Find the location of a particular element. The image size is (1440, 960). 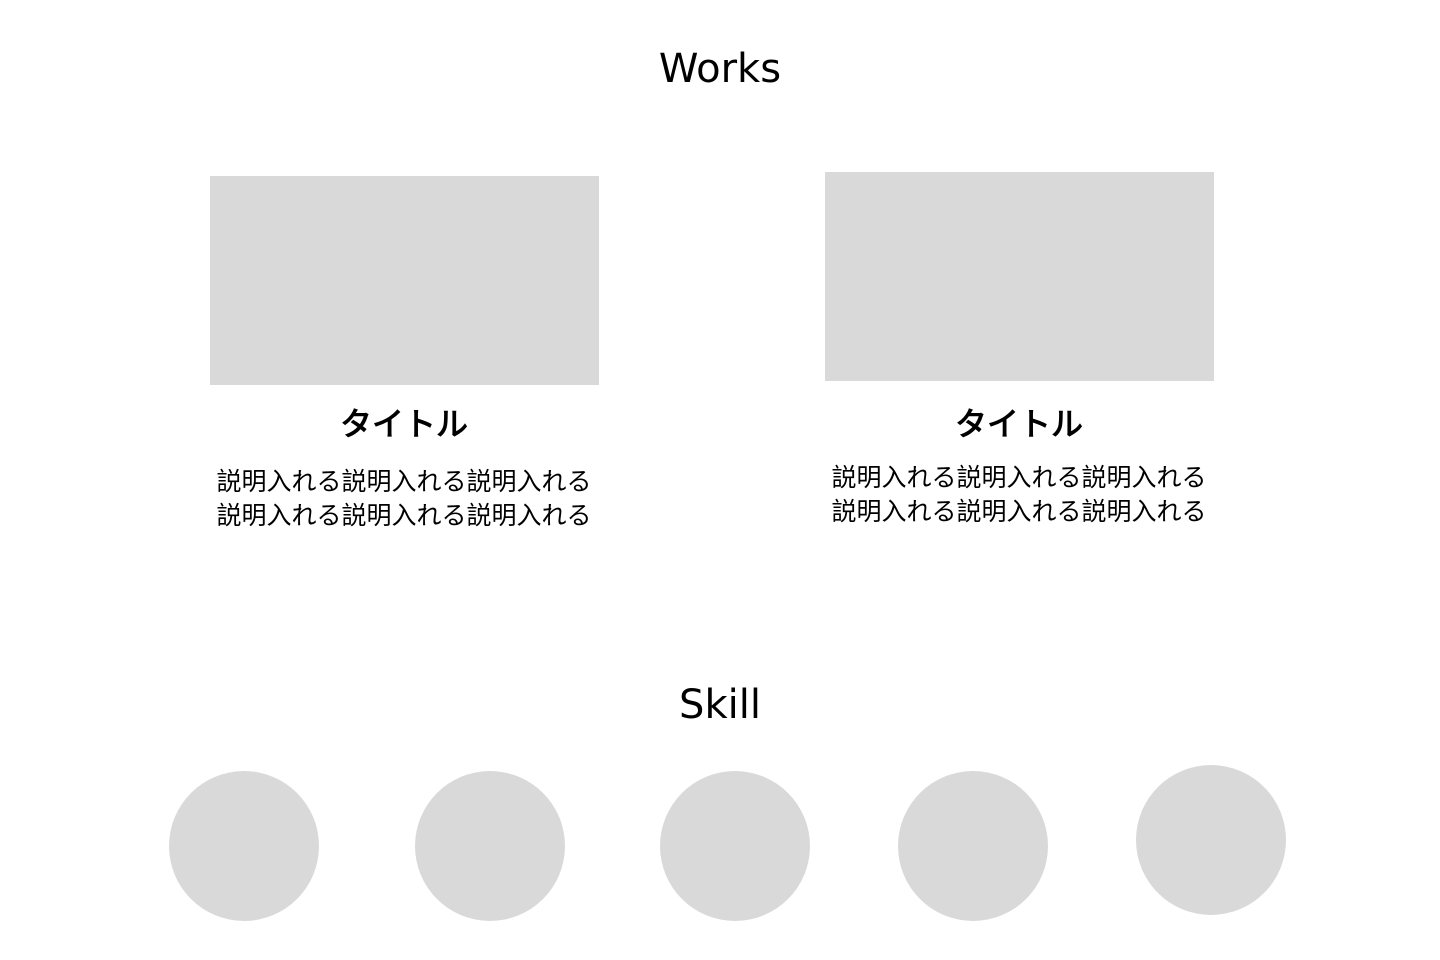

skill-heading: Skill is located at coordinates (720, 705).